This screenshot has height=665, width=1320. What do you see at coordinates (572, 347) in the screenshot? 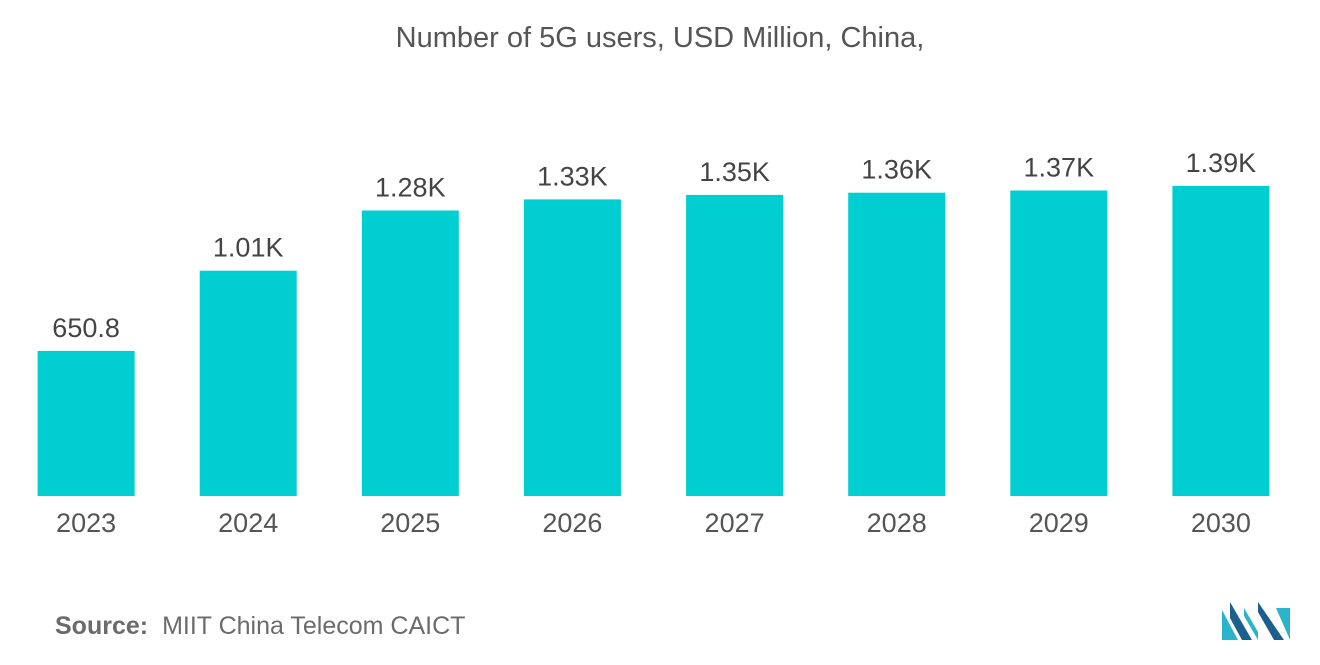
I see `bar-2026` at bounding box center [572, 347].